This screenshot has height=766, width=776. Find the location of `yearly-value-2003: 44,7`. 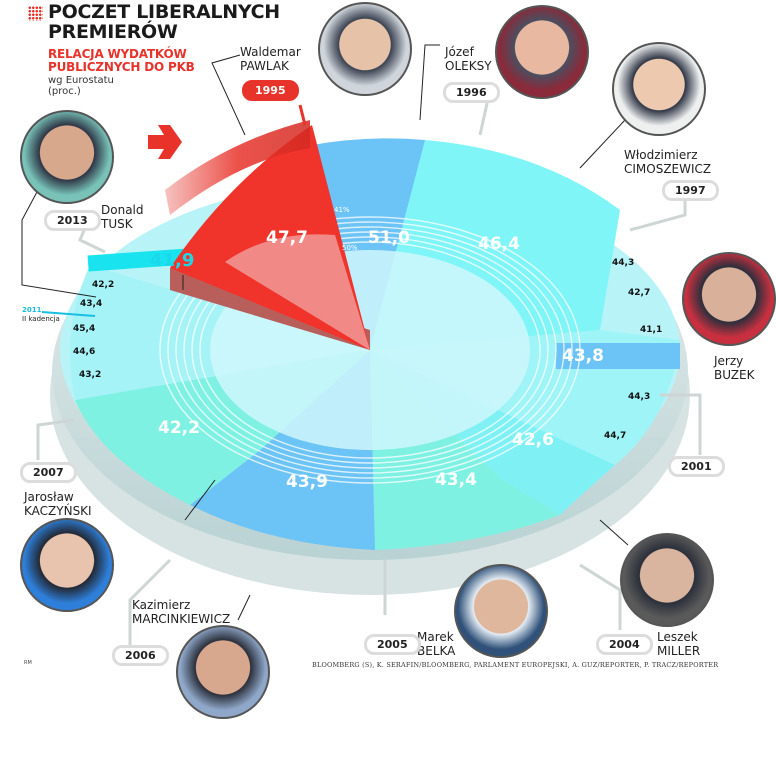

yearly-value-2003: 44,7 is located at coordinates (615, 436).